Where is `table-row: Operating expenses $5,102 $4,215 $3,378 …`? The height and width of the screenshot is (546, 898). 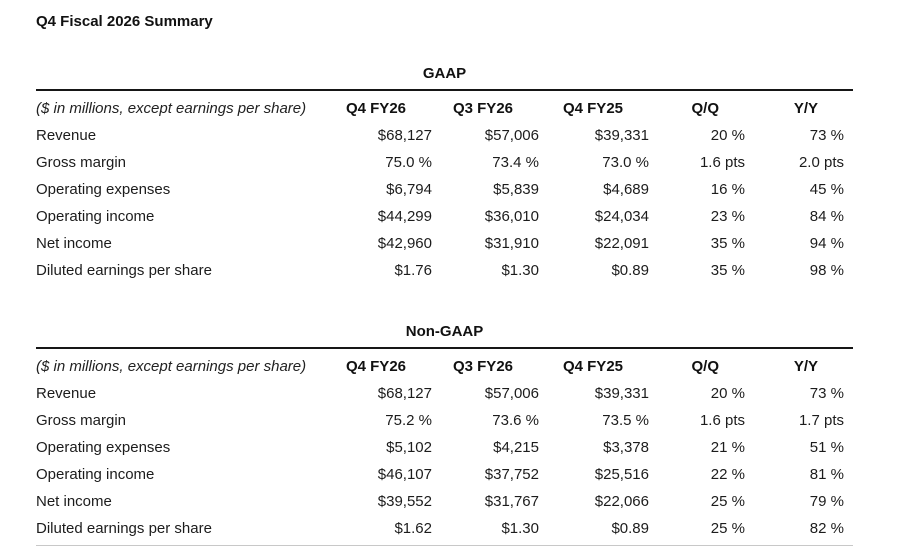 table-row: Operating expenses $5,102 $4,215 $3,378 … is located at coordinates (444, 447).